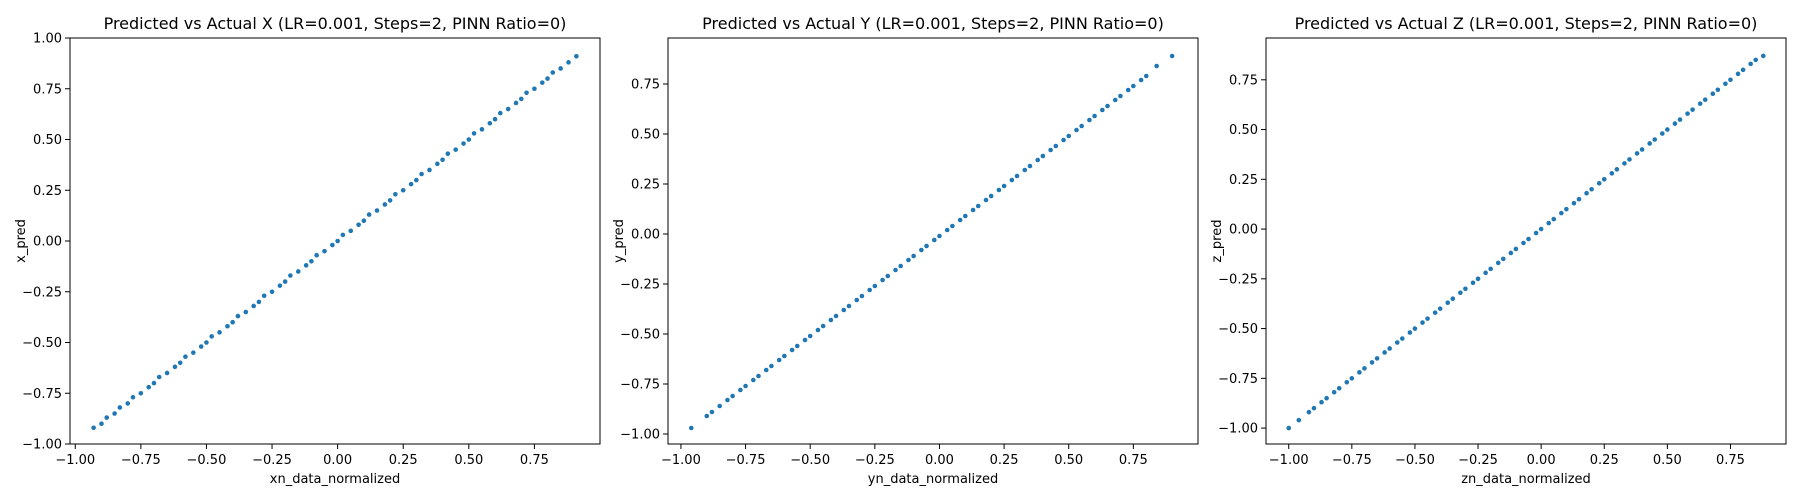  What do you see at coordinates (1243, 230) in the screenshot?
I see `y-tick-label: 0.00` at bounding box center [1243, 230].